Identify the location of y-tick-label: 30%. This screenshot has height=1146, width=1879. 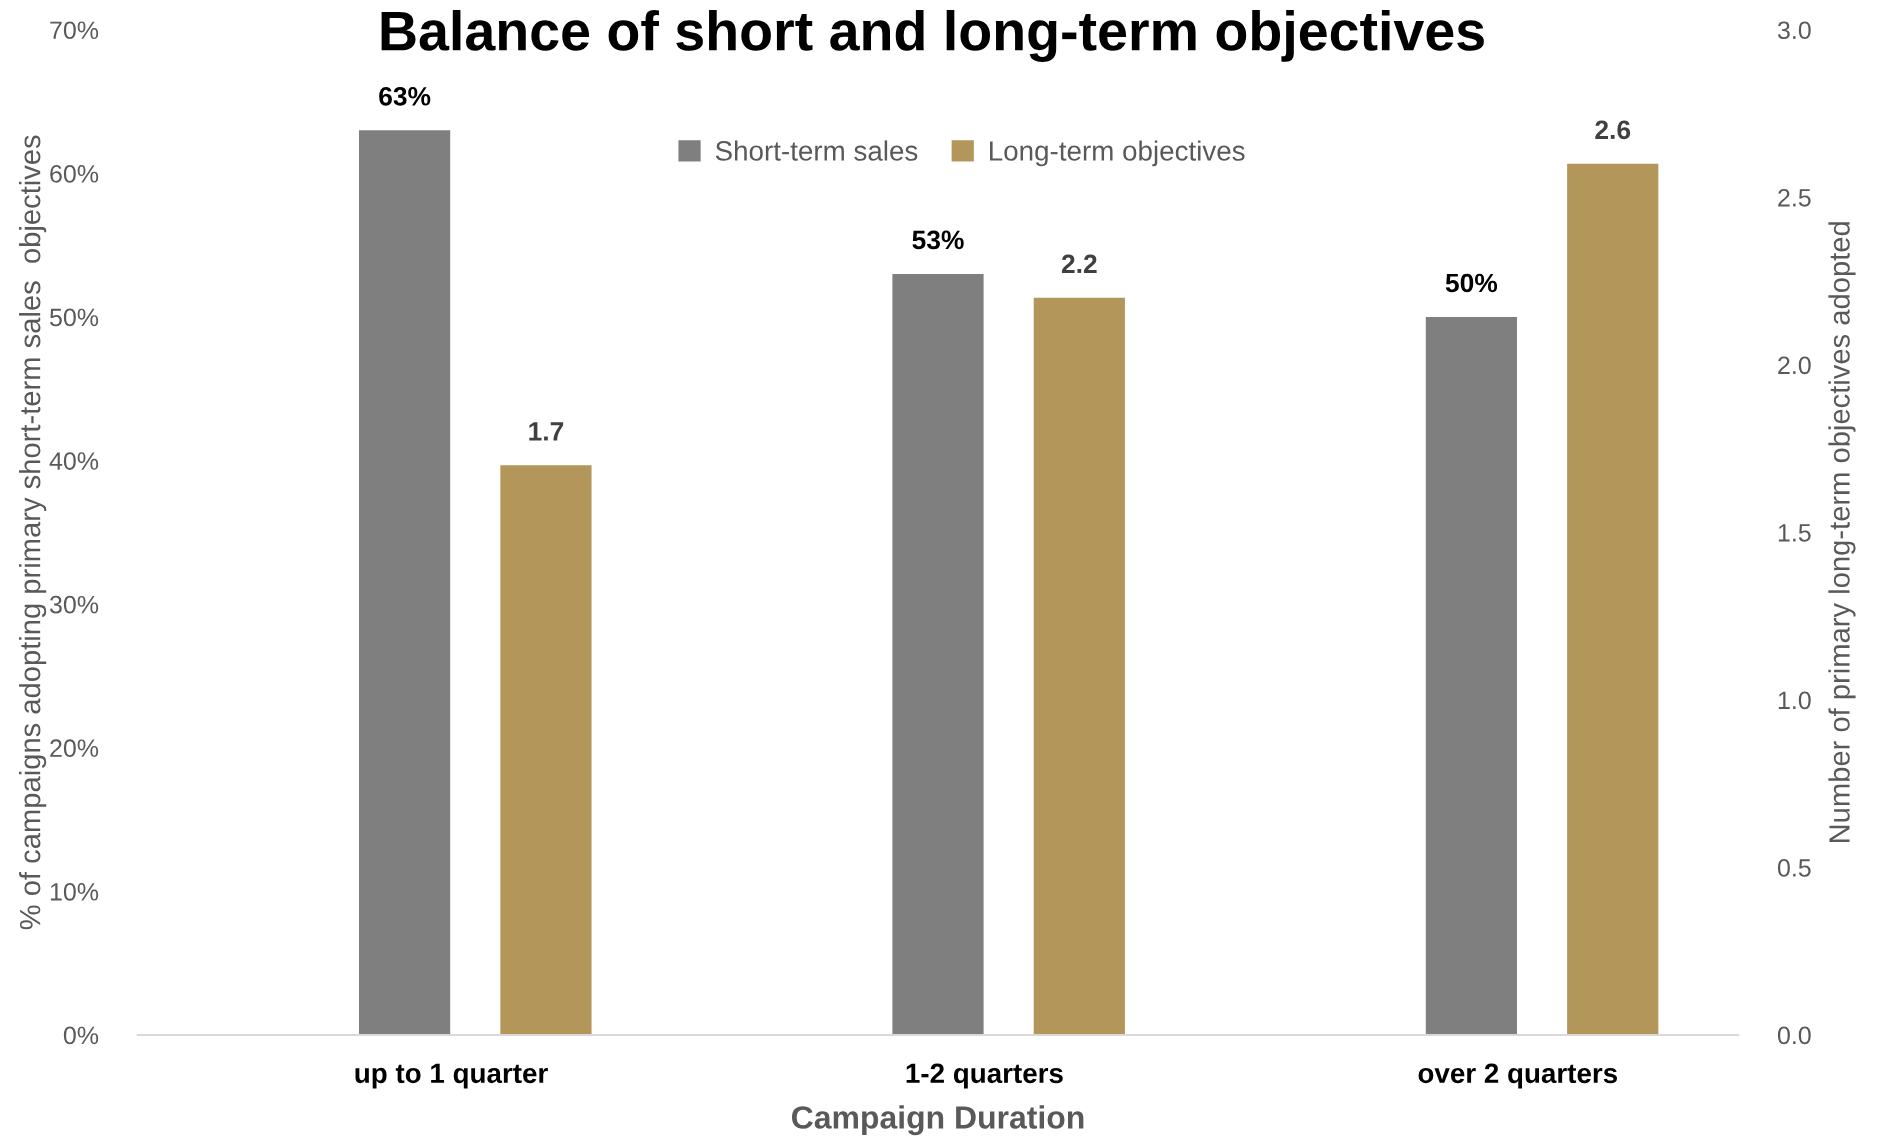
(74, 604).